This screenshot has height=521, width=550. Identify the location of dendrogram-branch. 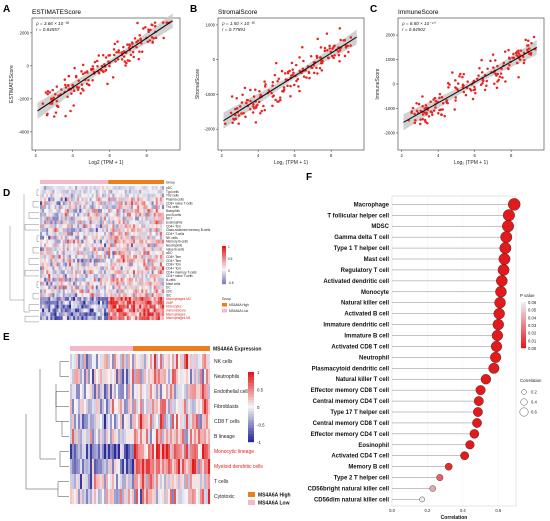
(31, 227).